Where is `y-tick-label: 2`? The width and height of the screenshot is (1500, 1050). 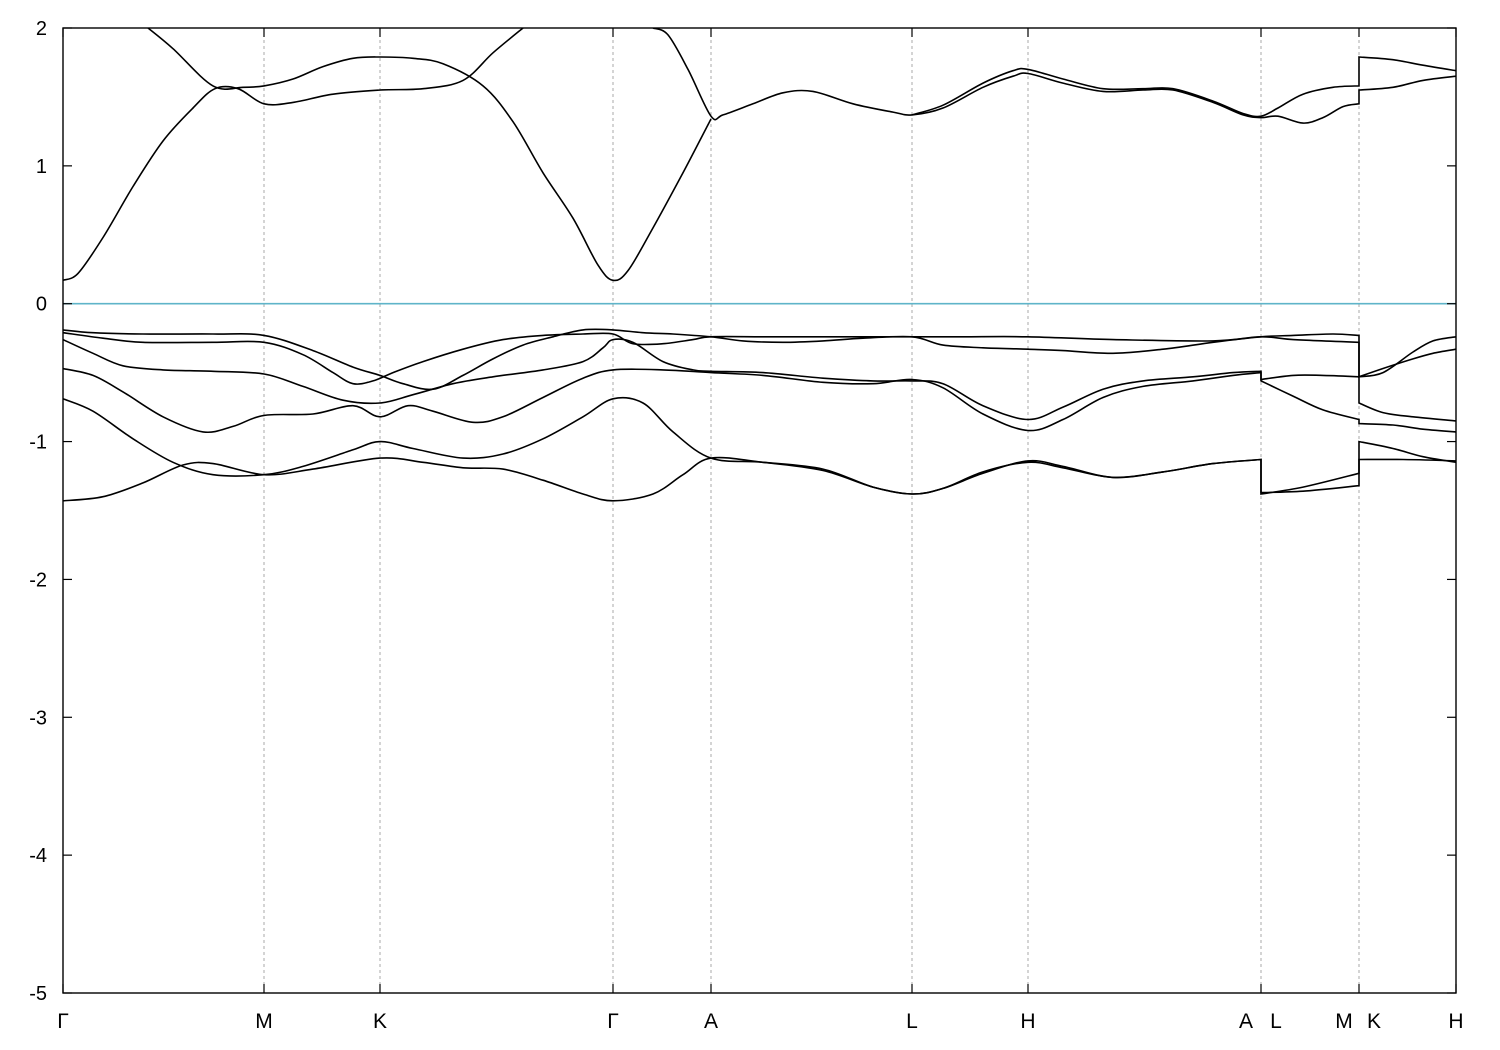 y-tick-label: 2 is located at coordinates (41, 29).